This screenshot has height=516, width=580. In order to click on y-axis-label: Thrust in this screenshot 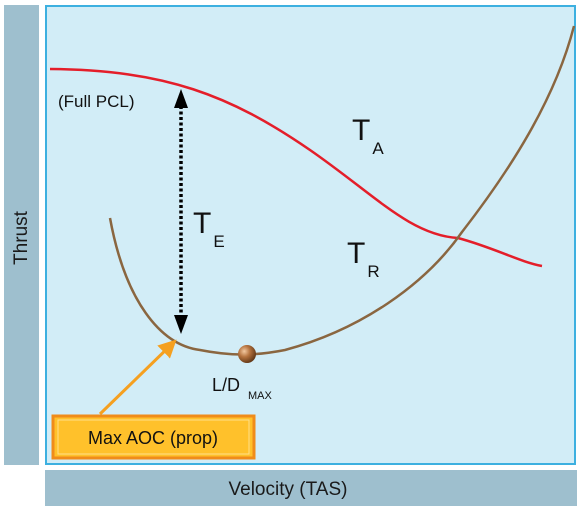, I will do `click(21, 237)`.